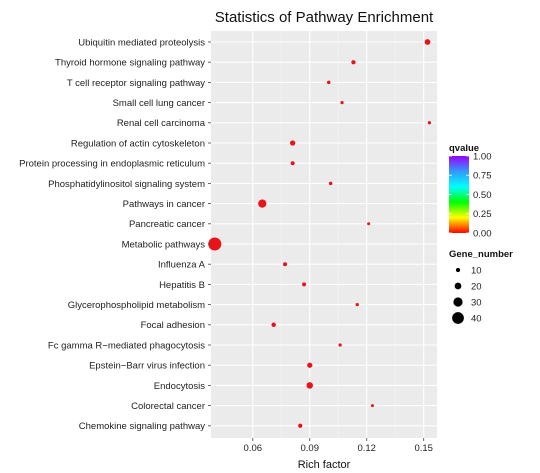 This screenshot has width=540, height=473. I want to click on qvalue-legend-label: 1.00, so click(482, 156).